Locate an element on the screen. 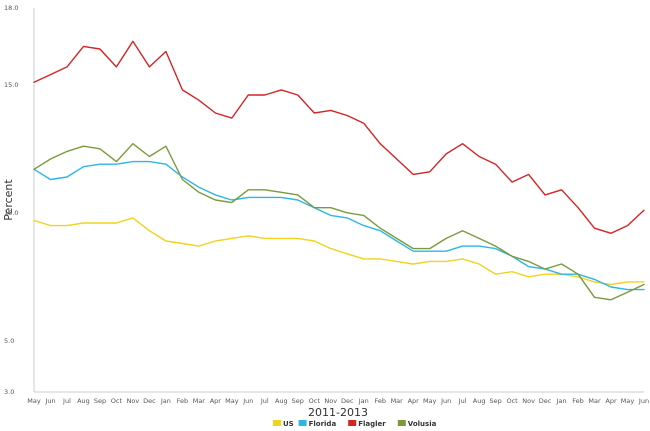 Image resolution: width=650 pixels, height=431 pixels. legend: US Florida Flagler Volusia is located at coordinates (355, 424).